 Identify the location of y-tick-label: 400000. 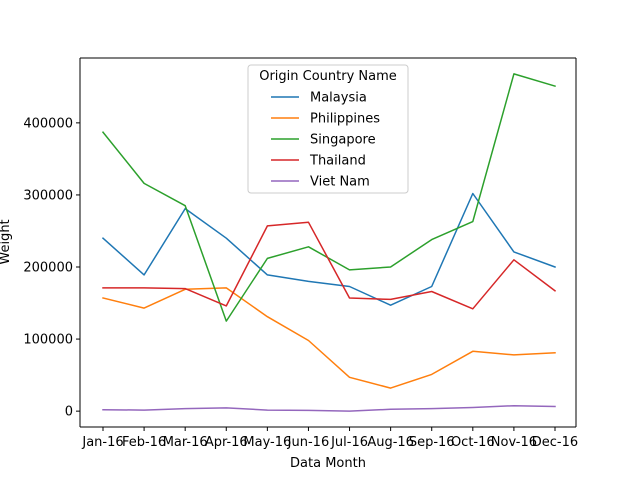
(48, 123).